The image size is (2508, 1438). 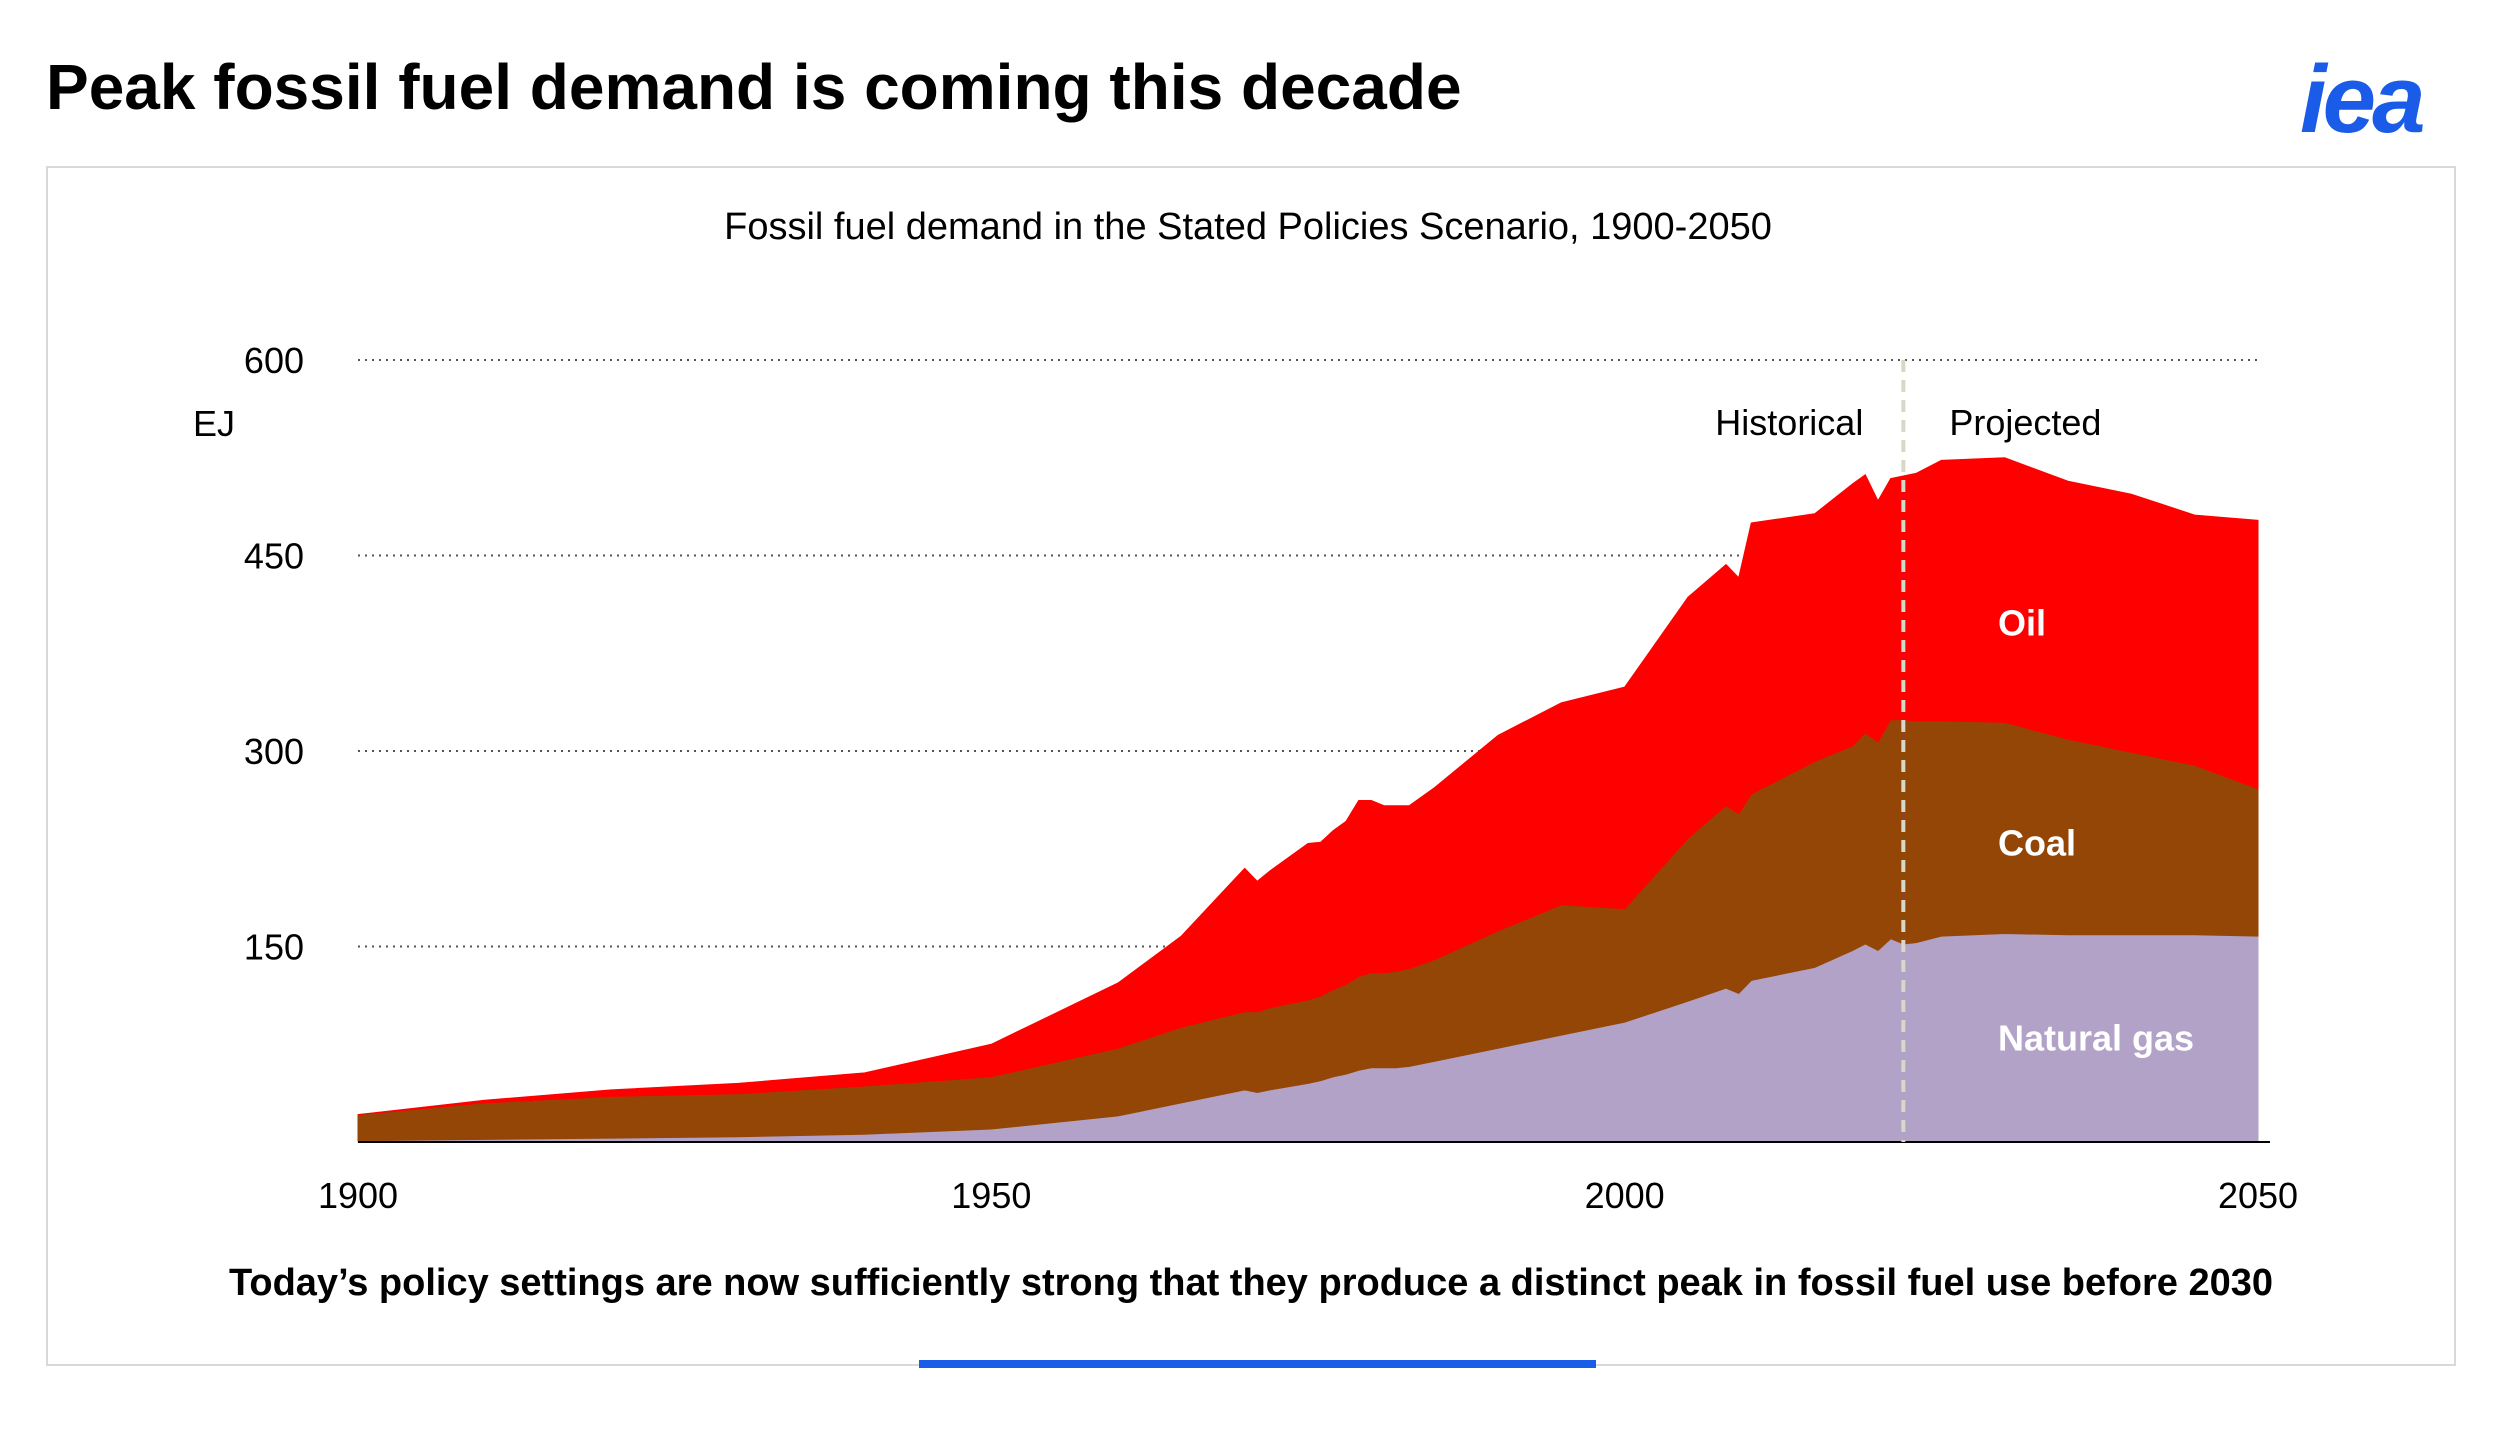 What do you see at coordinates (274, 947) in the screenshot?
I see `y-tick-label-150: 150` at bounding box center [274, 947].